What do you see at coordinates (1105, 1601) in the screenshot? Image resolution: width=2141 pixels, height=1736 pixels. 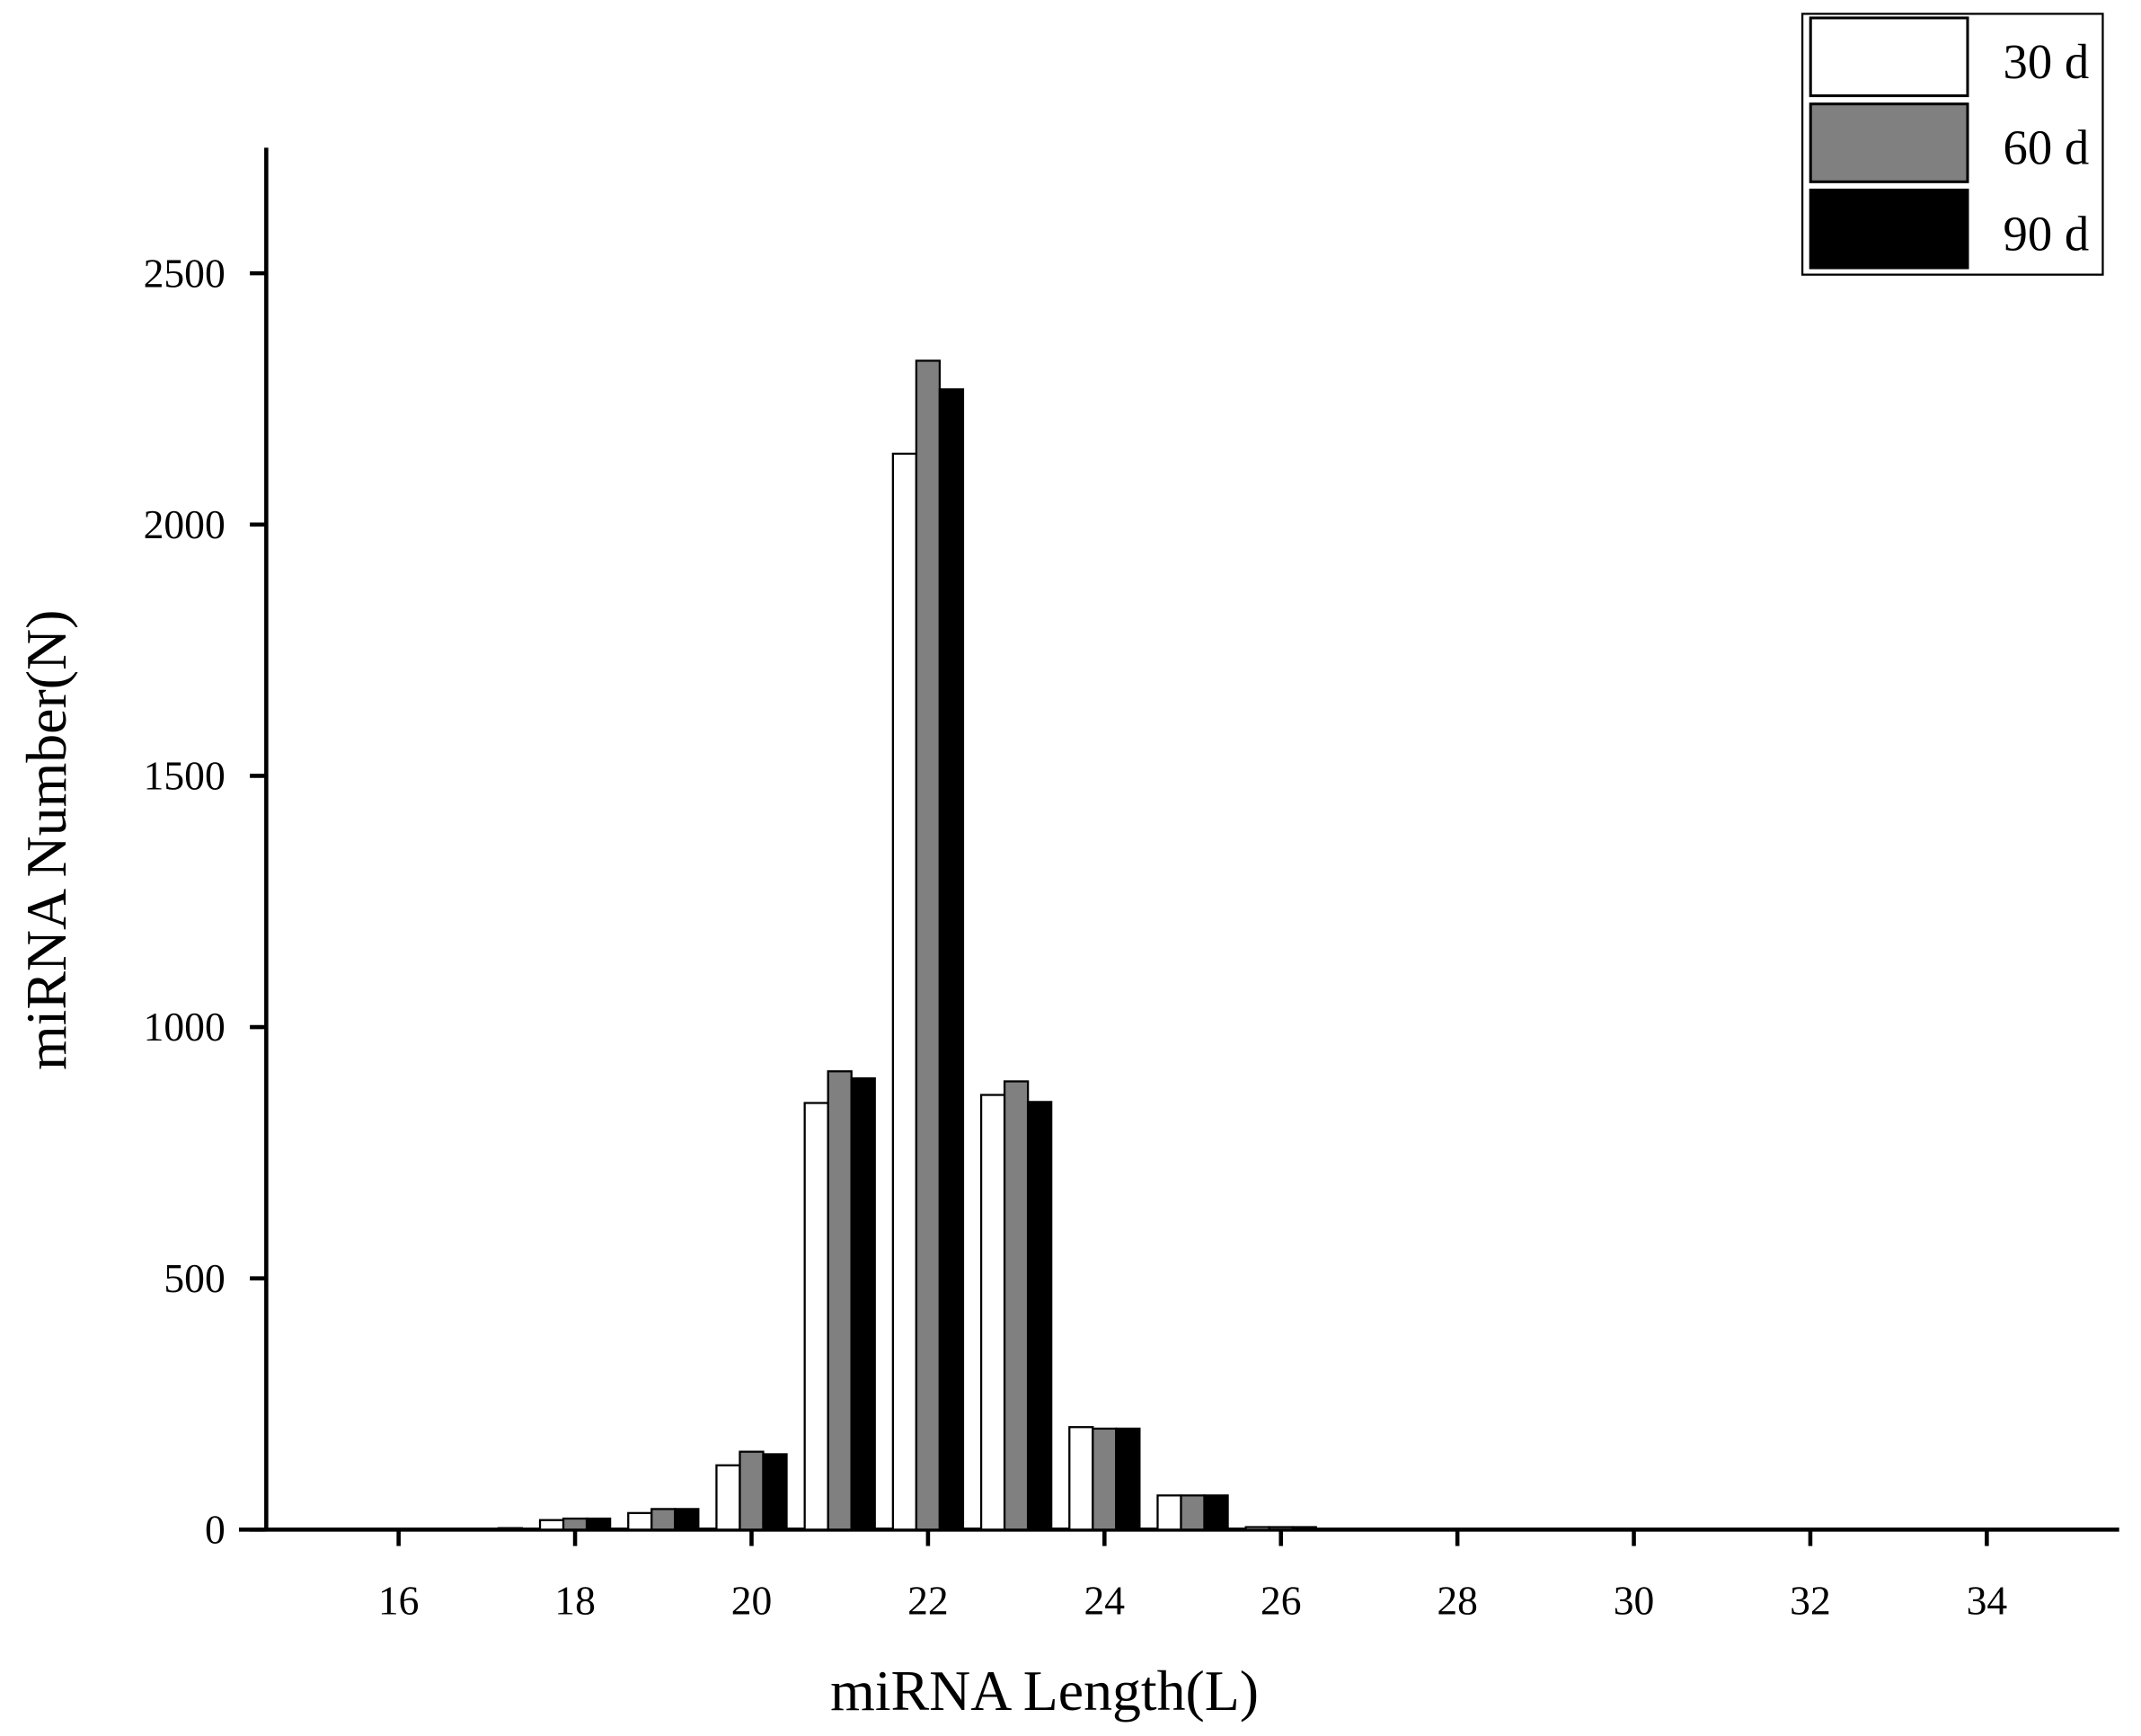 I see `x-tick-label: 24` at bounding box center [1105, 1601].